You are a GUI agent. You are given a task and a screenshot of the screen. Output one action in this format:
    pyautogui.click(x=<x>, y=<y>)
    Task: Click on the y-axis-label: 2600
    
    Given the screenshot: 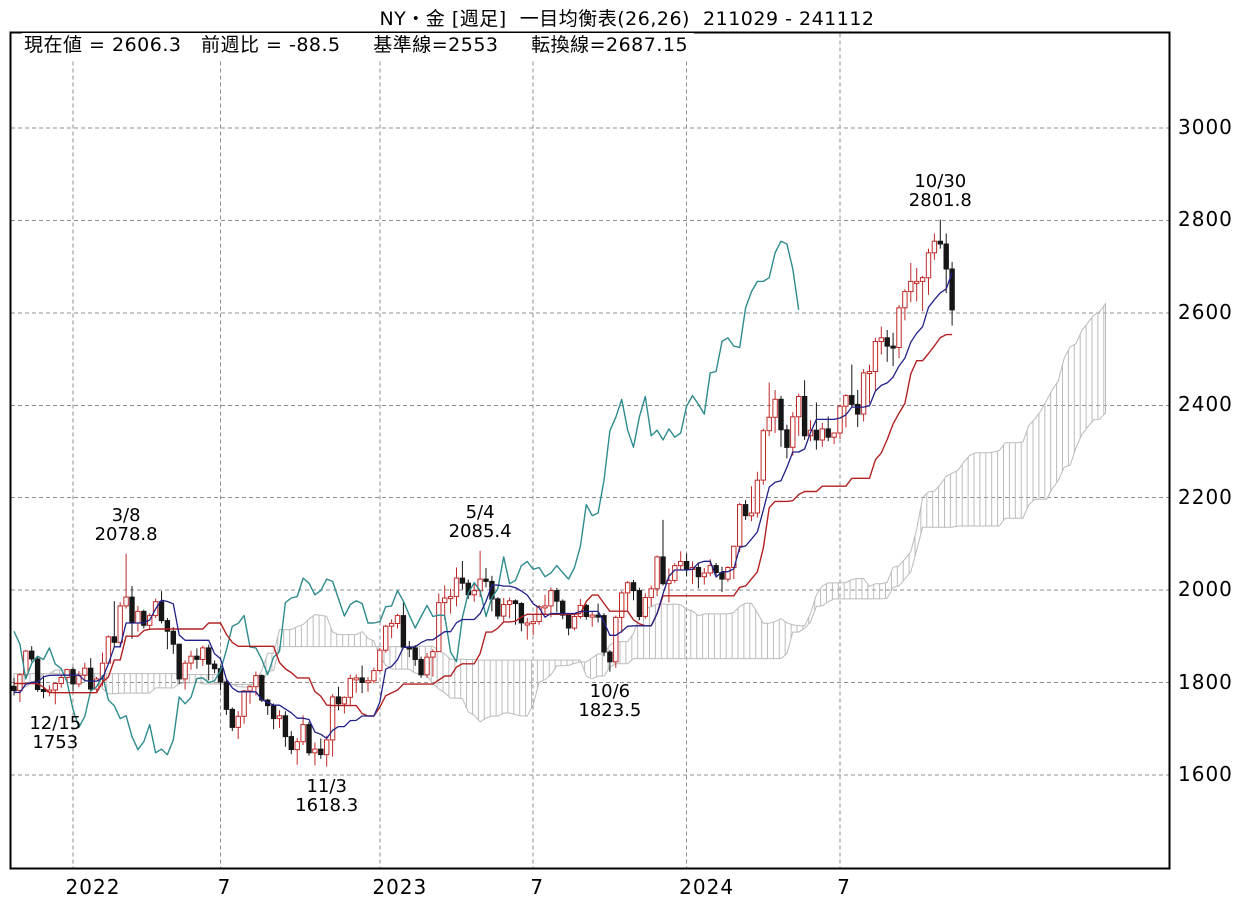 What is the action you would take?
    pyautogui.click(x=1205, y=311)
    